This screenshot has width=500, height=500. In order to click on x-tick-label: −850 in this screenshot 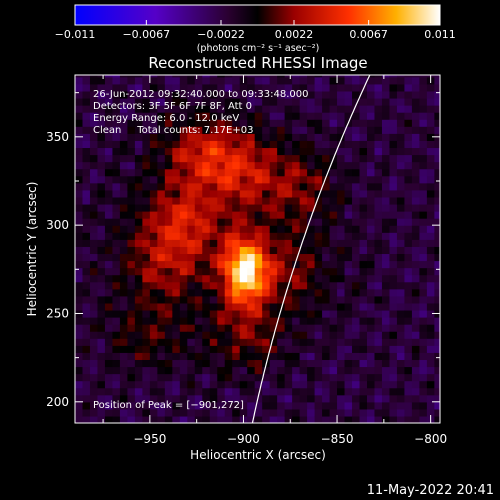, I will do `click(337, 439)`.